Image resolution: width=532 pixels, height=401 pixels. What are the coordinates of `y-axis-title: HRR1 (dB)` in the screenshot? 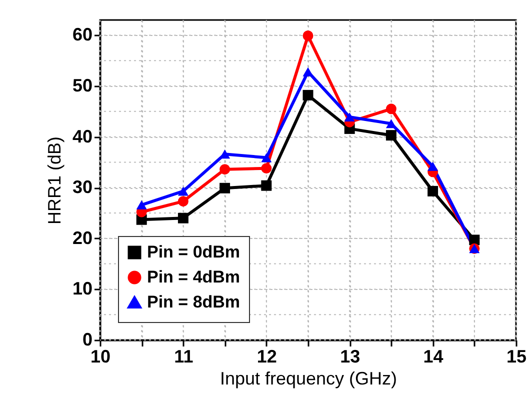 It's located at (54, 180).